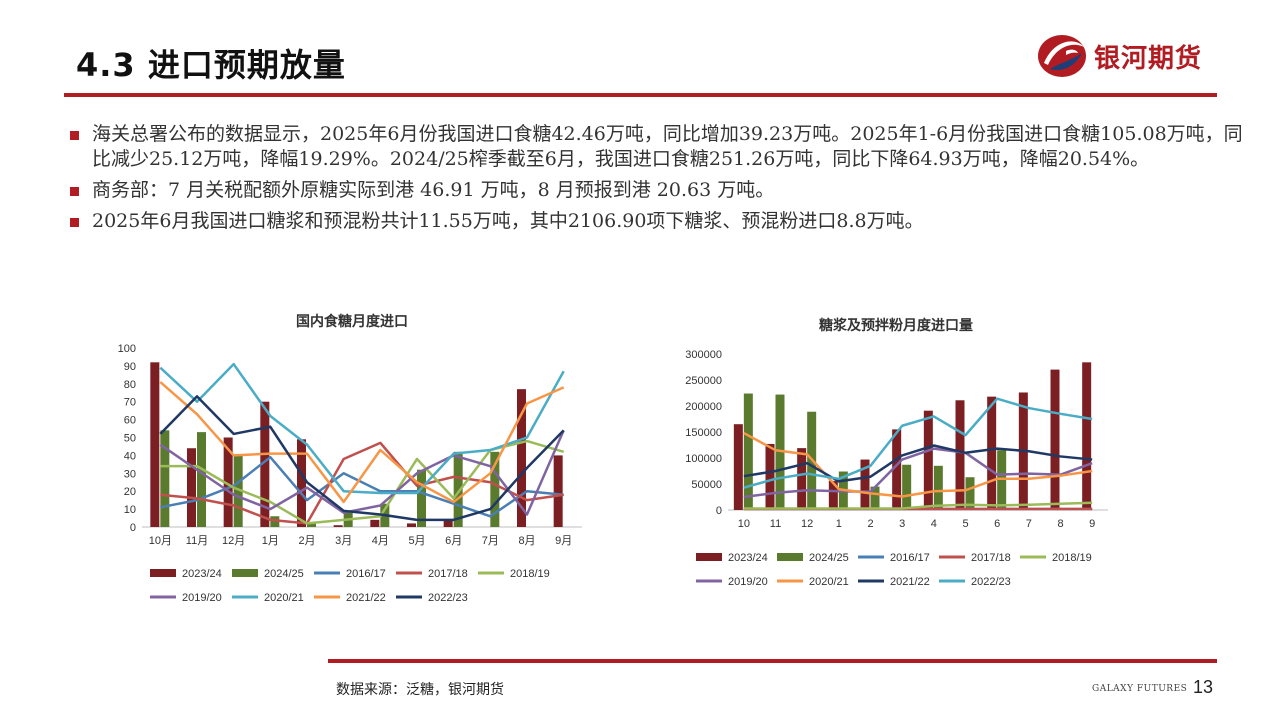  Describe the element at coordinates (997, 524) in the screenshot. I see `x-tick-label: 6` at that location.